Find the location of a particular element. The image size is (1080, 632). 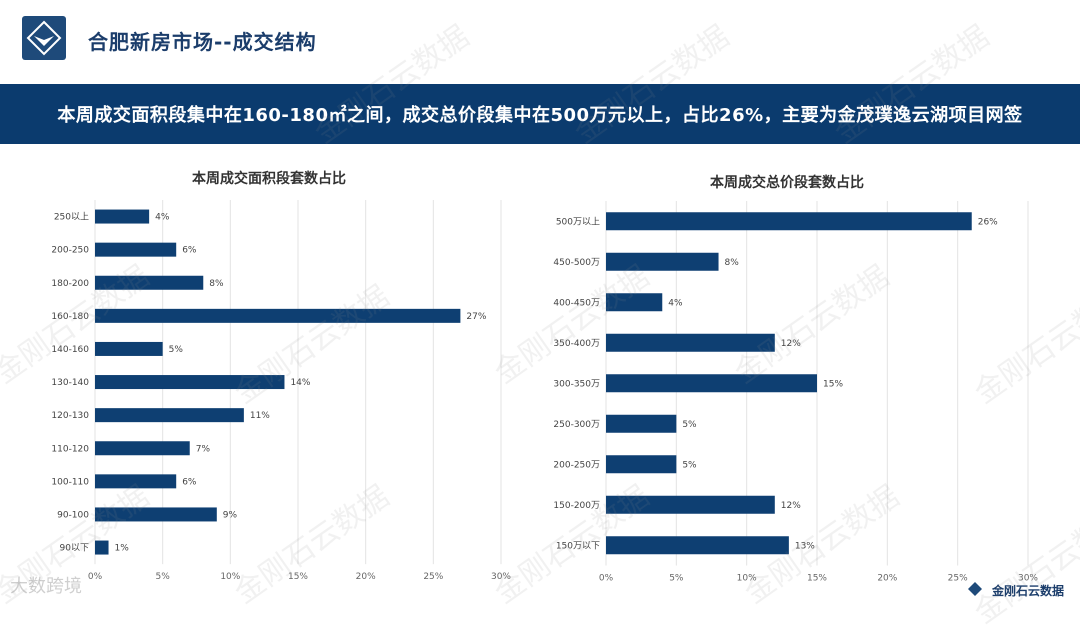

category-label: 250以上 is located at coordinates (71, 217).